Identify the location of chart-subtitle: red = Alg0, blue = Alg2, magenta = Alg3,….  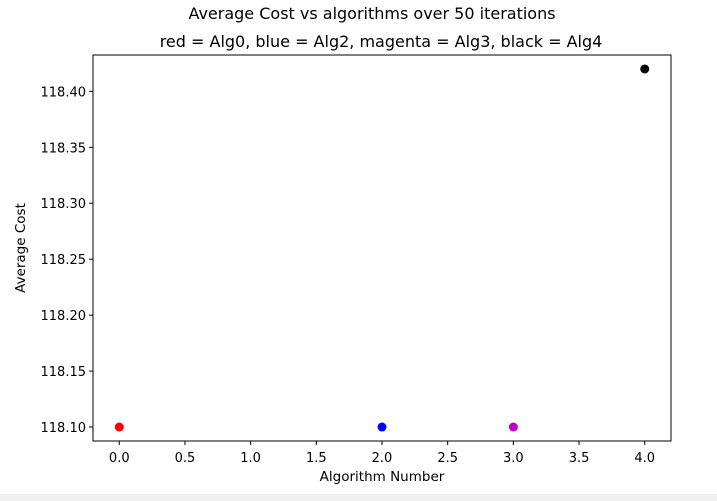
(381, 41).